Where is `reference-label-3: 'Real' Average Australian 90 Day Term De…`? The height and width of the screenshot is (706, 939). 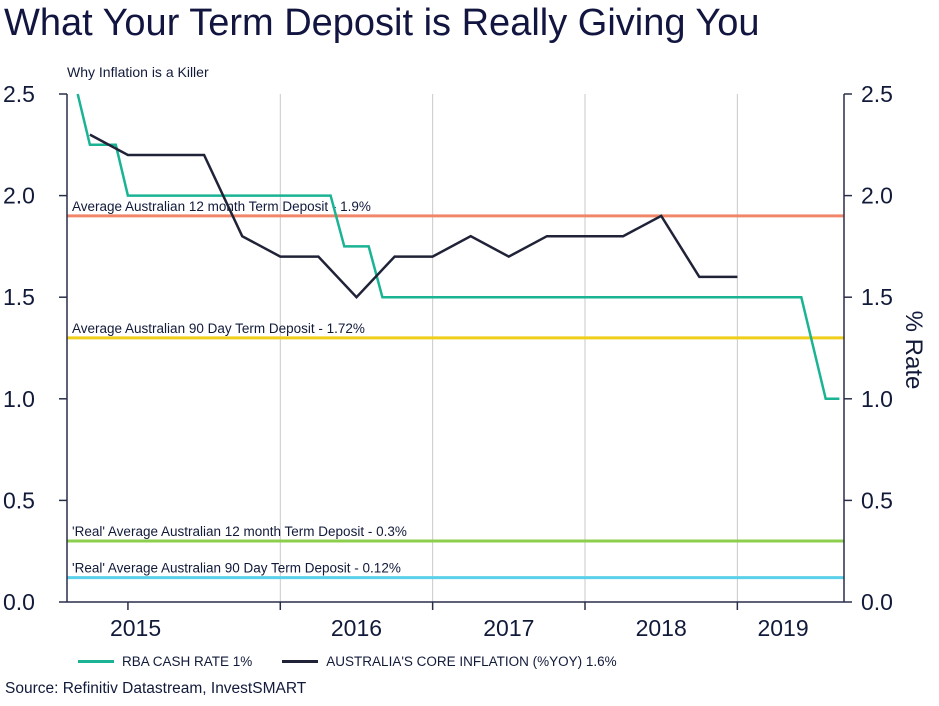 reference-label-3: 'Real' Average Australian 90 Day Term De… is located at coordinates (236, 568).